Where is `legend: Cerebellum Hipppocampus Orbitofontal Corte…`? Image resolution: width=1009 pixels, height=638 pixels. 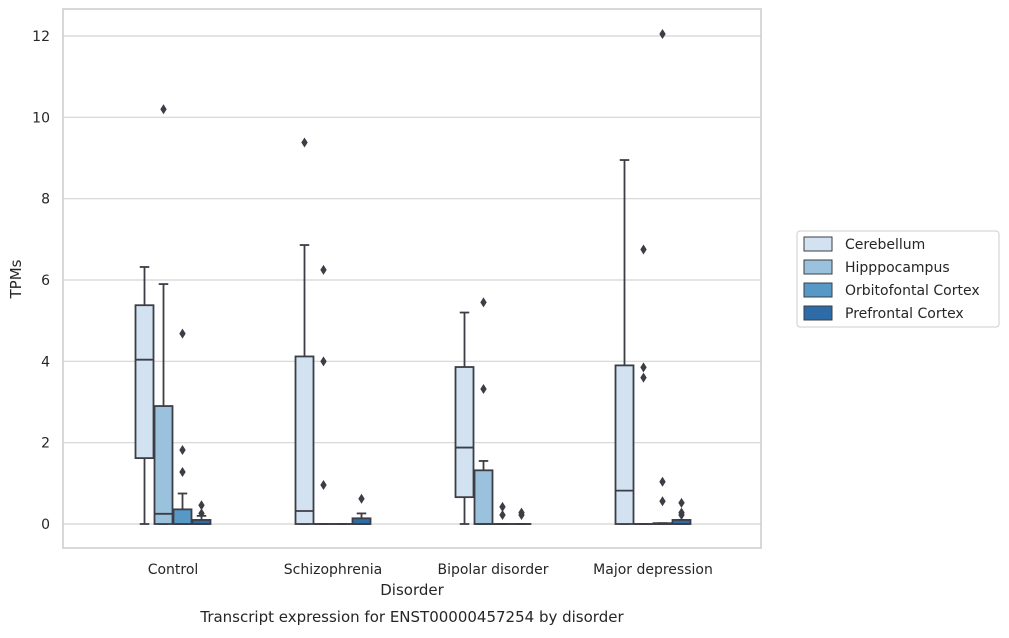
legend: Cerebellum Hipppocampus Orbitofontal Corte… is located at coordinates (898, 279).